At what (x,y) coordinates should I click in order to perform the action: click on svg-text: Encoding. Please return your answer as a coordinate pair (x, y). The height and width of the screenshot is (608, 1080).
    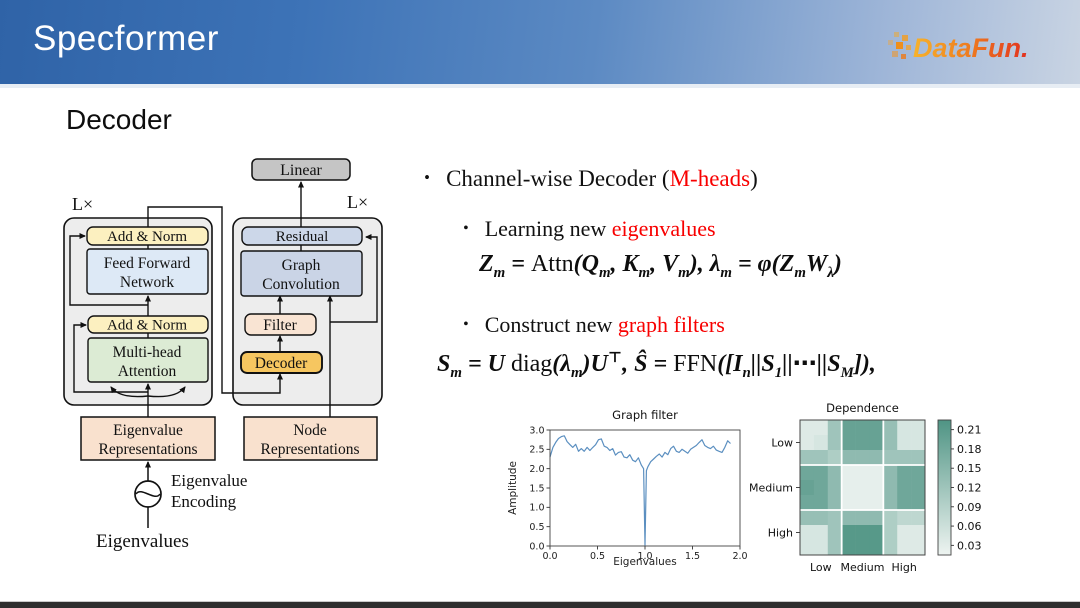
    Looking at the image, I should click on (204, 501).